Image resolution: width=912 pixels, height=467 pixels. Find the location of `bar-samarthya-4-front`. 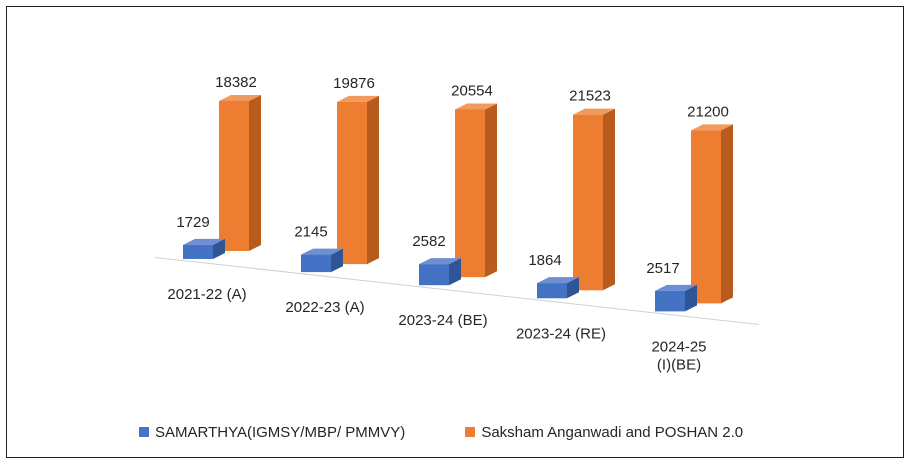

bar-samarthya-4-front is located at coordinates (670, 301).